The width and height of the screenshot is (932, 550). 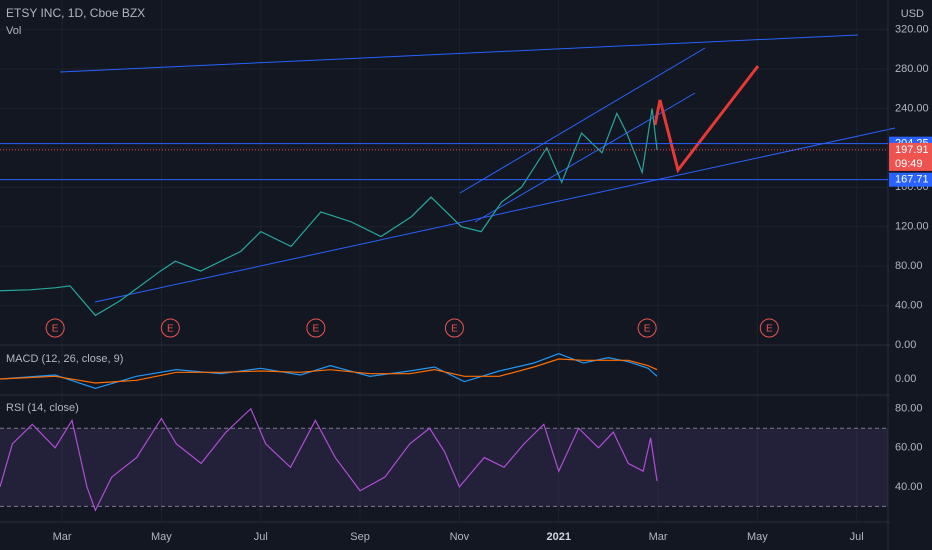 I want to click on y-tick-label: 280.00, so click(x=912, y=69).